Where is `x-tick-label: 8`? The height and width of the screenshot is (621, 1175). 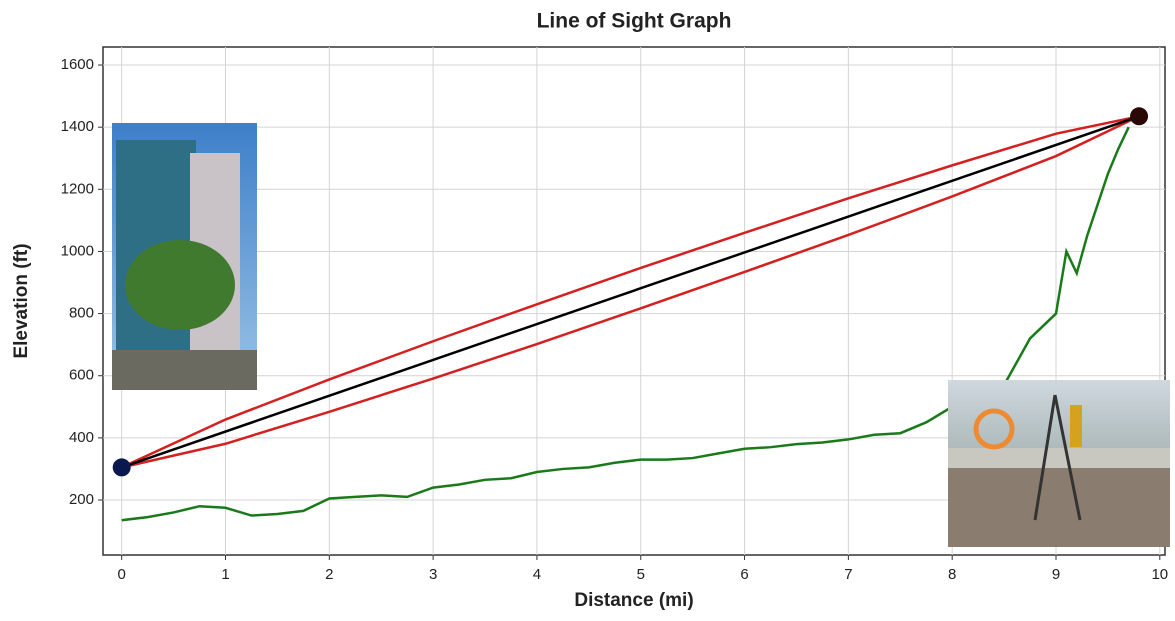
x-tick-label: 8 is located at coordinates (952, 574).